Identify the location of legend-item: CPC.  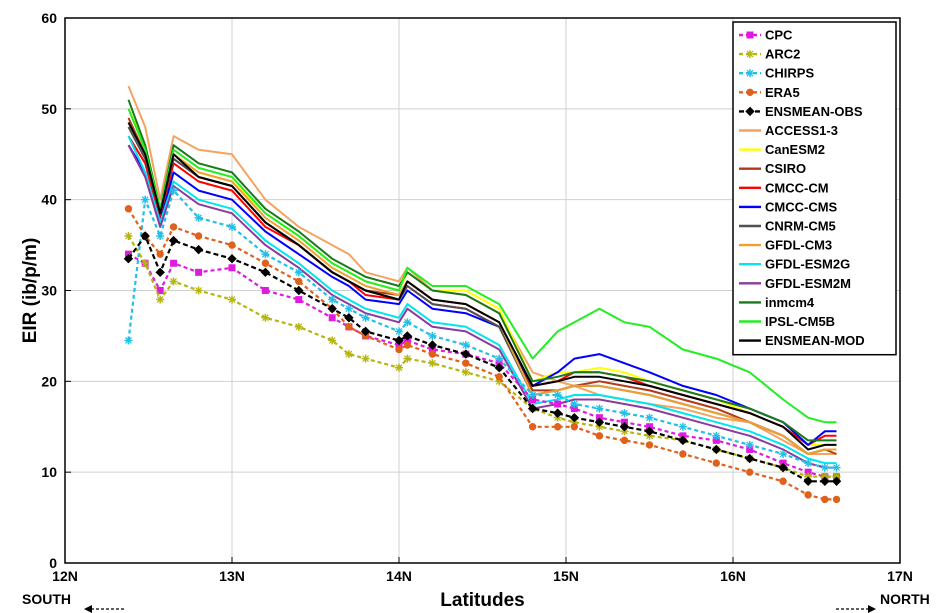
(766, 35).